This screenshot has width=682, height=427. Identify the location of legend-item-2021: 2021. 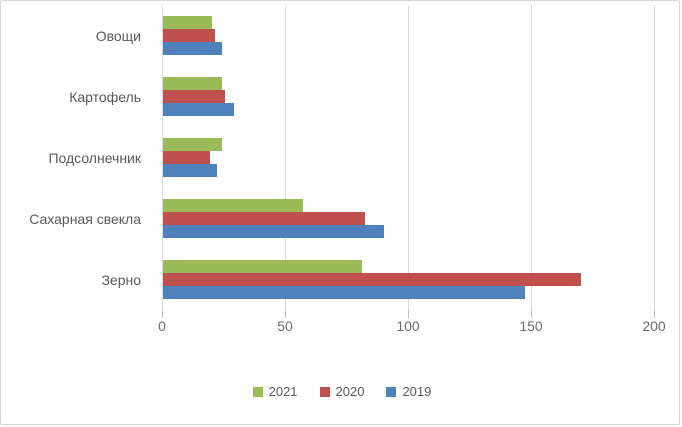
(275, 391).